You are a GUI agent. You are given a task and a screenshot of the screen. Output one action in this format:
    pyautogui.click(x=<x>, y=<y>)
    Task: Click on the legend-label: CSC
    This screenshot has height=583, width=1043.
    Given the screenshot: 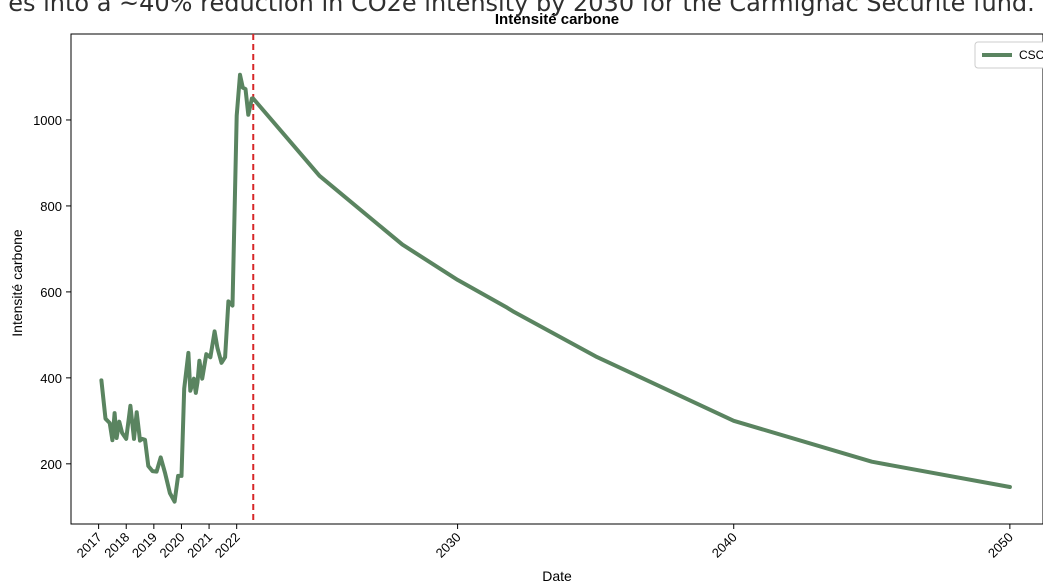 What is the action you would take?
    pyautogui.click(x=1031, y=55)
    